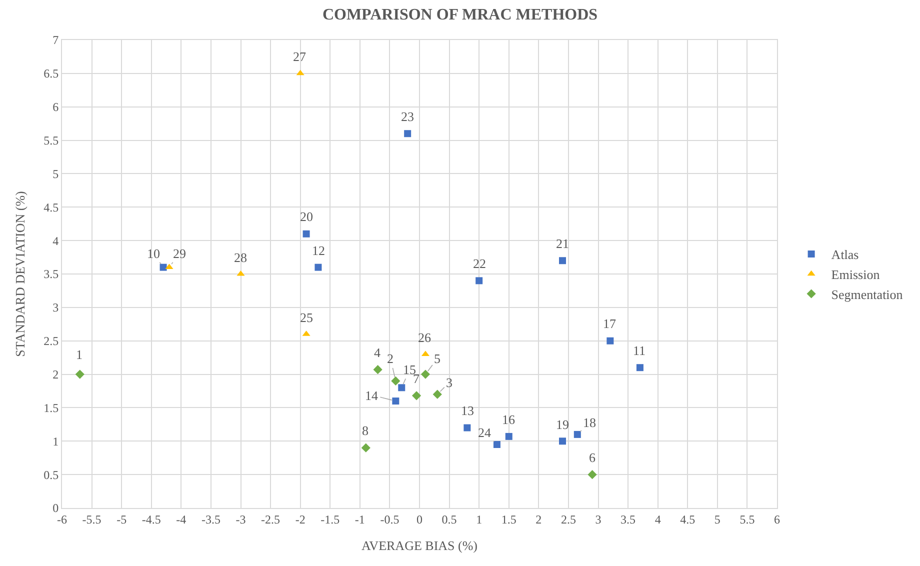  I want to click on annotation: 3, so click(449, 382).